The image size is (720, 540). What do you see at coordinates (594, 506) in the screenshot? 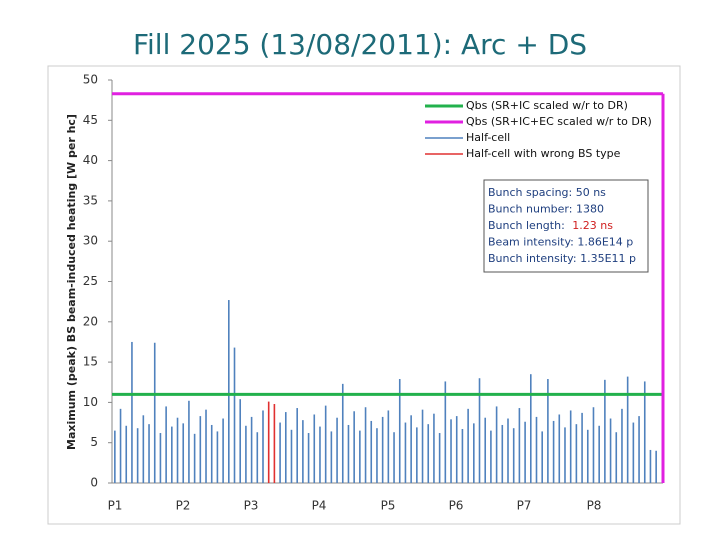
I see `x-tick-label: P8` at bounding box center [594, 506].